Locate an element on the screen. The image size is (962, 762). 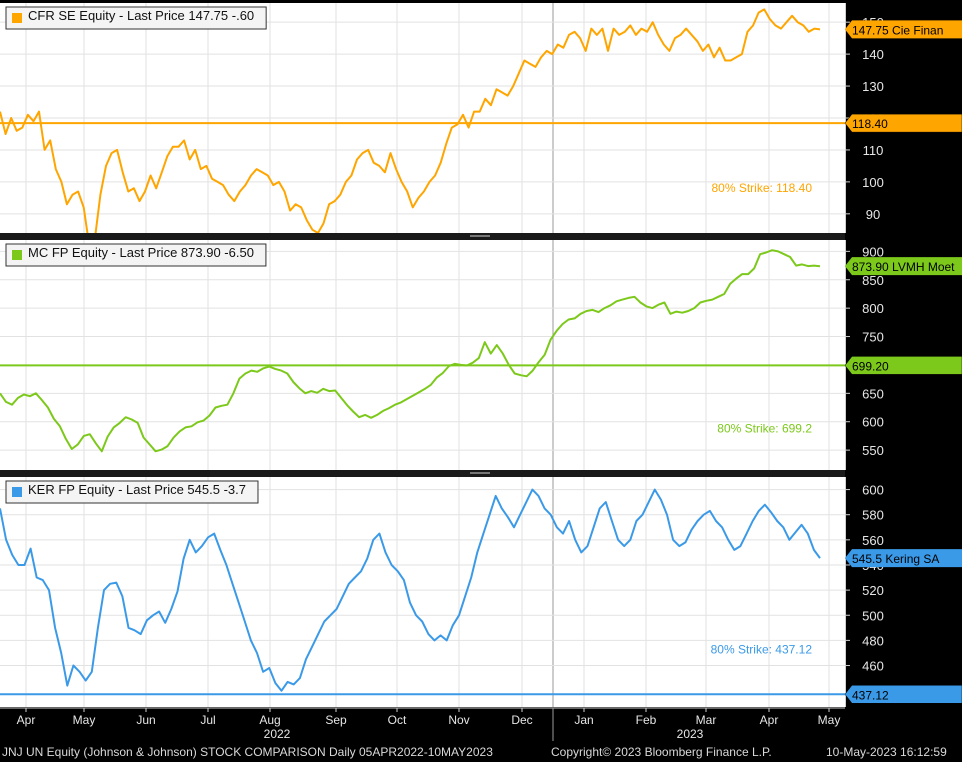
y-tick-label: 550 is located at coordinates (873, 450).